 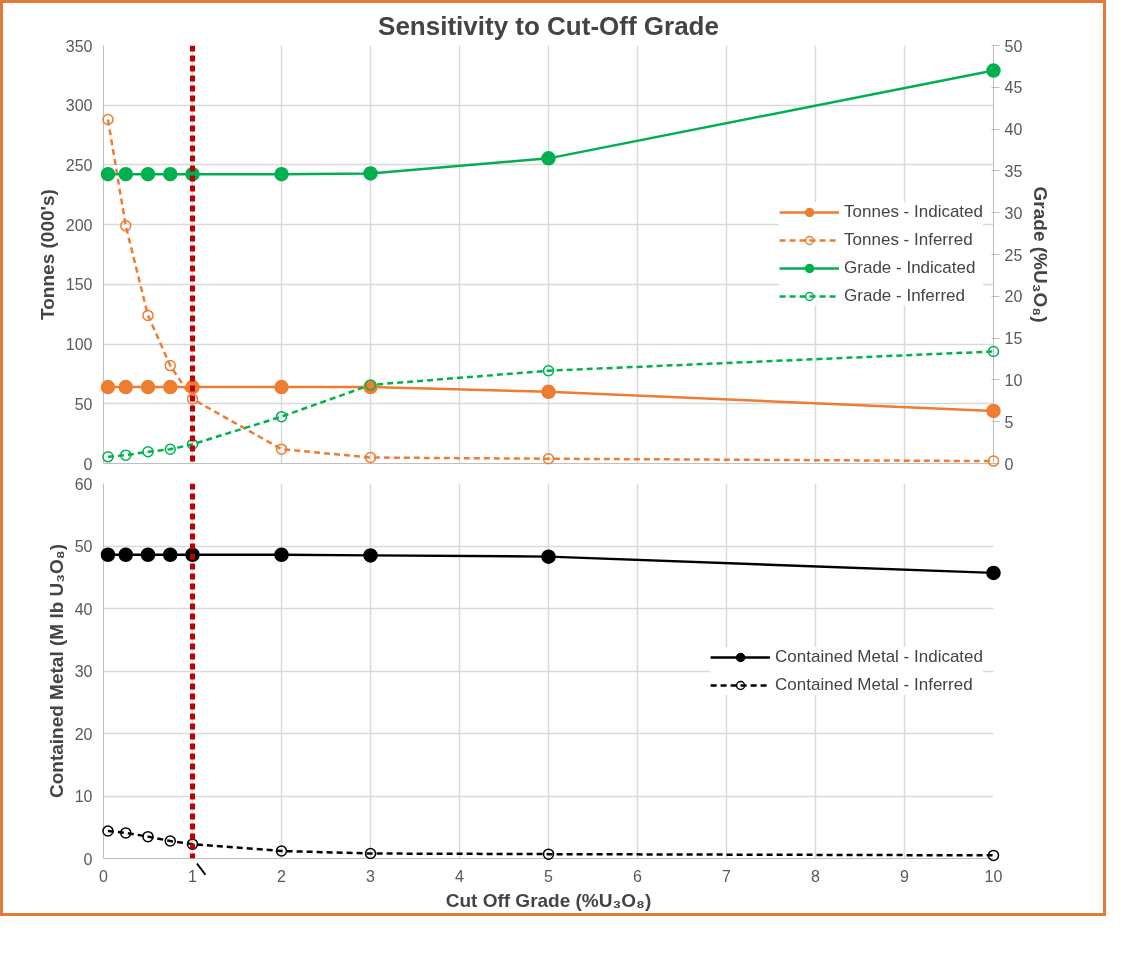 What do you see at coordinates (727, 876) in the screenshot?
I see `x-tick-label: 7` at bounding box center [727, 876].